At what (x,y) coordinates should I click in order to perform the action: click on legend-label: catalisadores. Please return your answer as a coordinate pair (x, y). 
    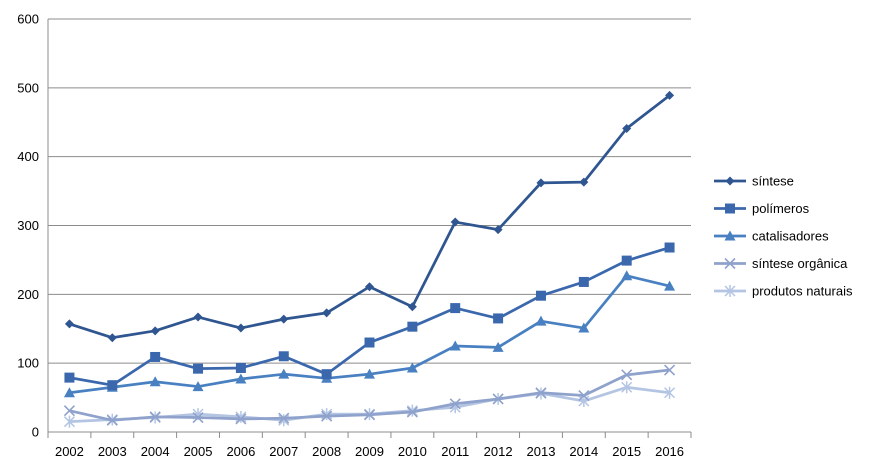
    Looking at the image, I should click on (790, 236).